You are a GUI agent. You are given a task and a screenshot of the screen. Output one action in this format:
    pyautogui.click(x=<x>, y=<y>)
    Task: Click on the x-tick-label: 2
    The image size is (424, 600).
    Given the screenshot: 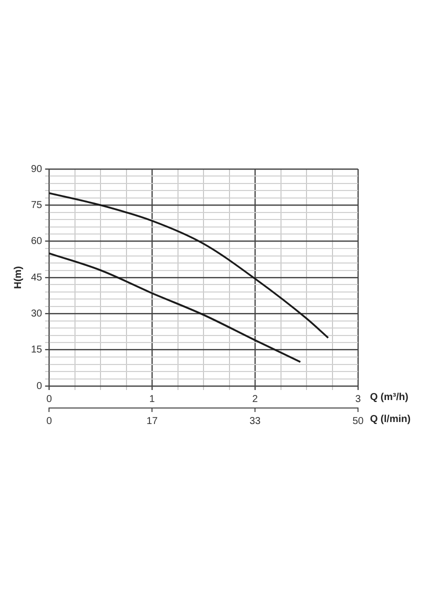 What is the action you would take?
    pyautogui.click(x=255, y=399)
    